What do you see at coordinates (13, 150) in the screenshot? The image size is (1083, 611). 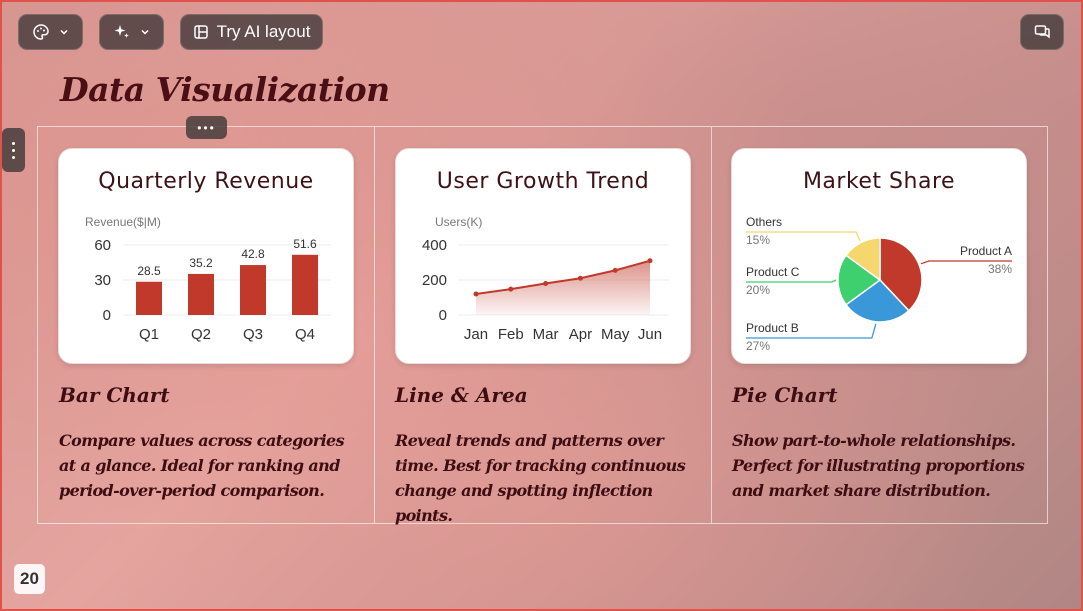 I see `side-drag-handle` at bounding box center [13, 150].